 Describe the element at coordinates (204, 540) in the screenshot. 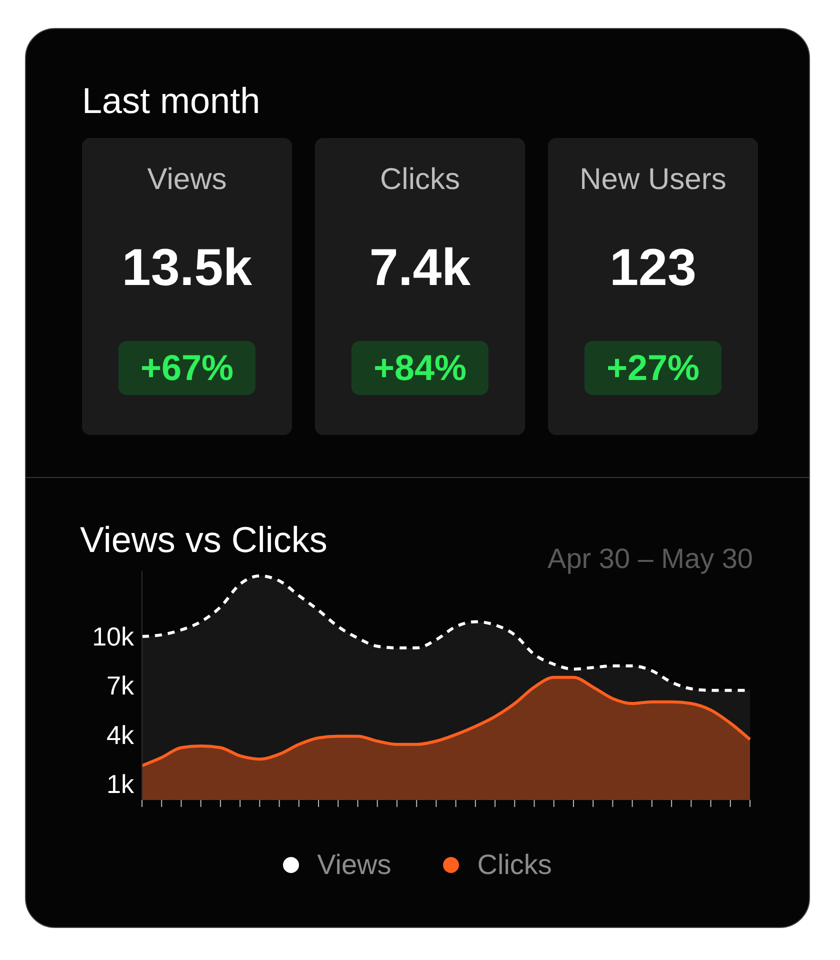

I see `chart-title: Views vs Clicks` at that location.